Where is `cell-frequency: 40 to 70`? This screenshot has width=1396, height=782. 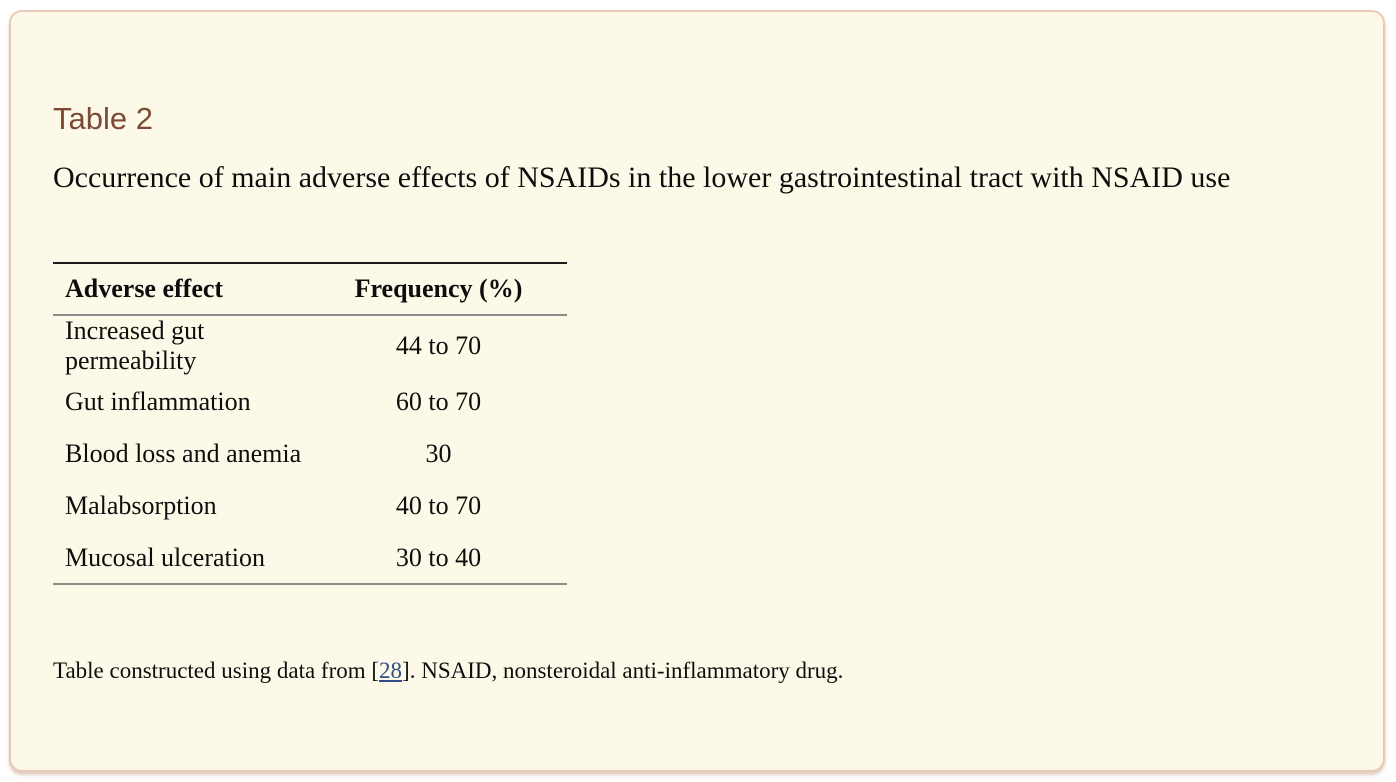
cell-frequency: 40 to 70 is located at coordinates (438, 506).